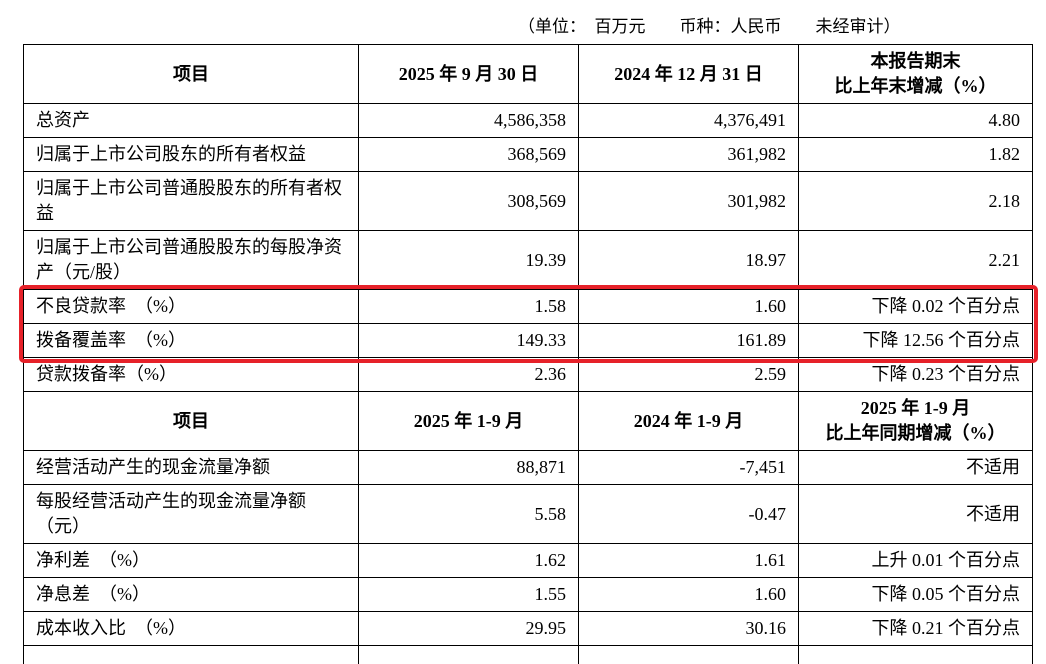  Describe the element at coordinates (688, 421) in the screenshot. I see `flow-header-prior-period: 2024 年 1-9 月` at that location.